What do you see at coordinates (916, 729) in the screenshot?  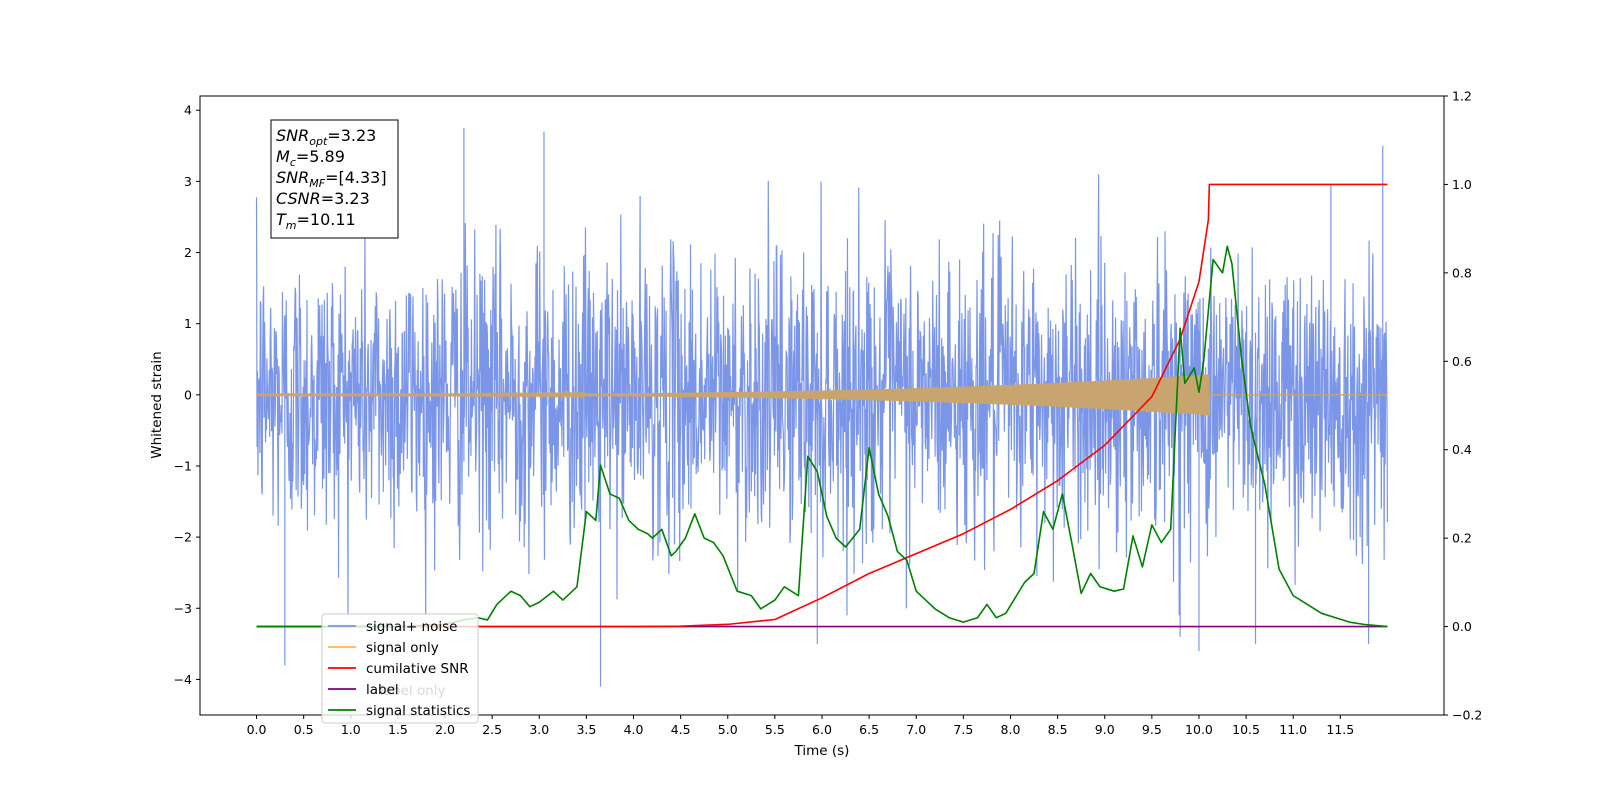 I see `x-tick-label: 7.0` at bounding box center [916, 729].